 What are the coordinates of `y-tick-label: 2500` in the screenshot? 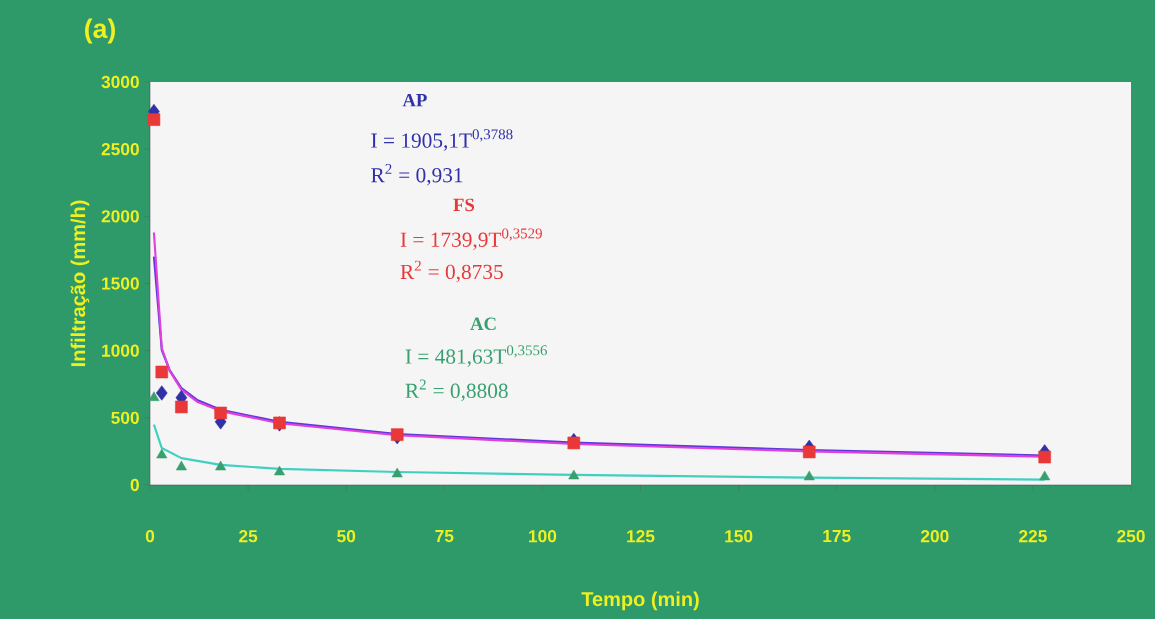 It's located at (120, 149).